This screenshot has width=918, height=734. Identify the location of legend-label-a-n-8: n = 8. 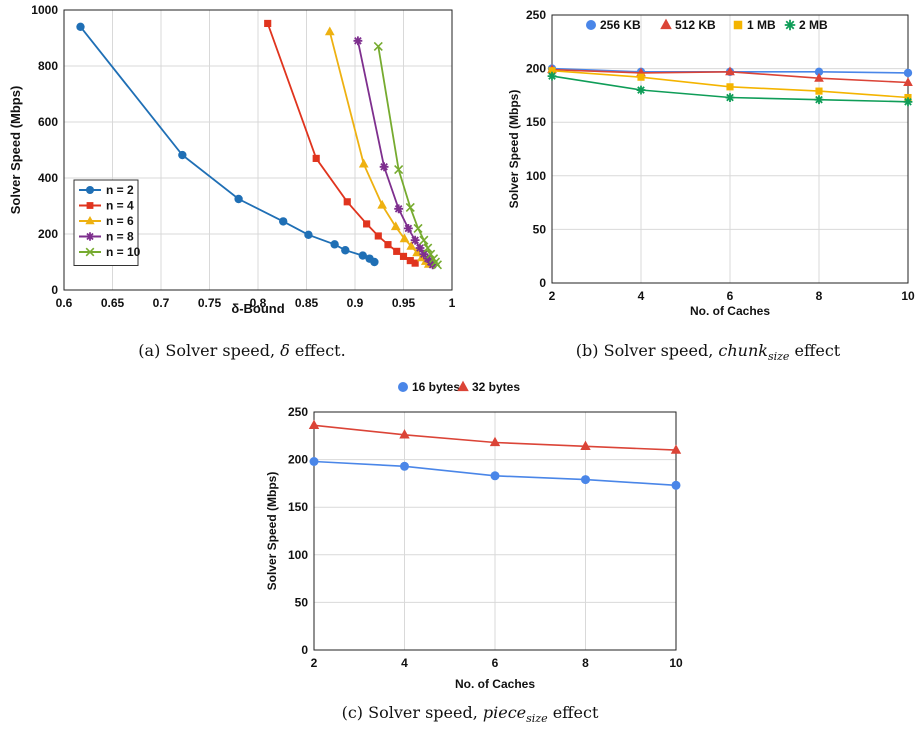
(120, 237).